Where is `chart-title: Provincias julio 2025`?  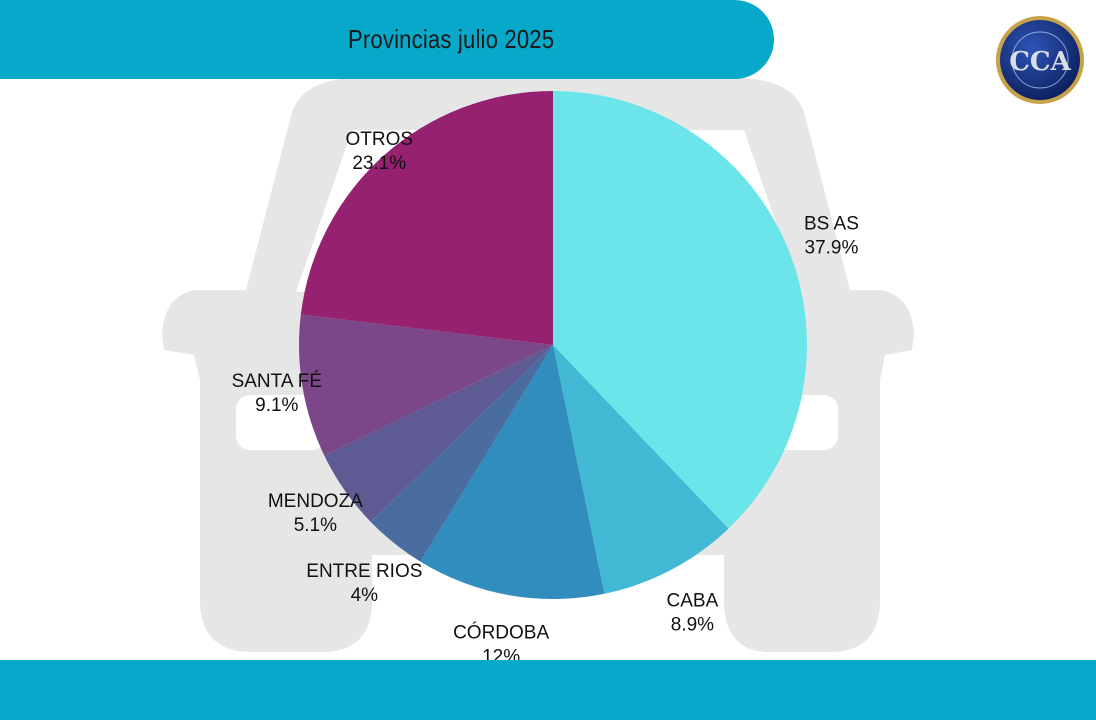
chart-title: Provincias julio 2025 is located at coordinates (450, 39).